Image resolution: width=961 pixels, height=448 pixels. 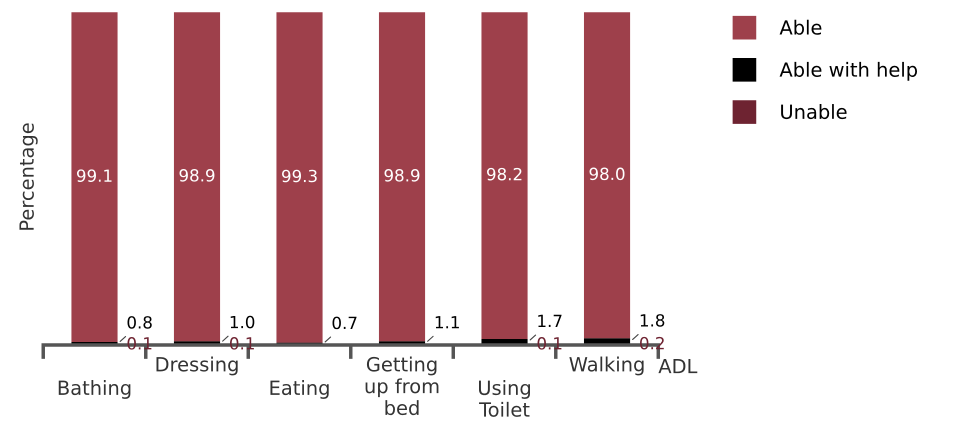 What do you see at coordinates (299, 389) in the screenshot?
I see `x-tick-label: Eating` at bounding box center [299, 389].